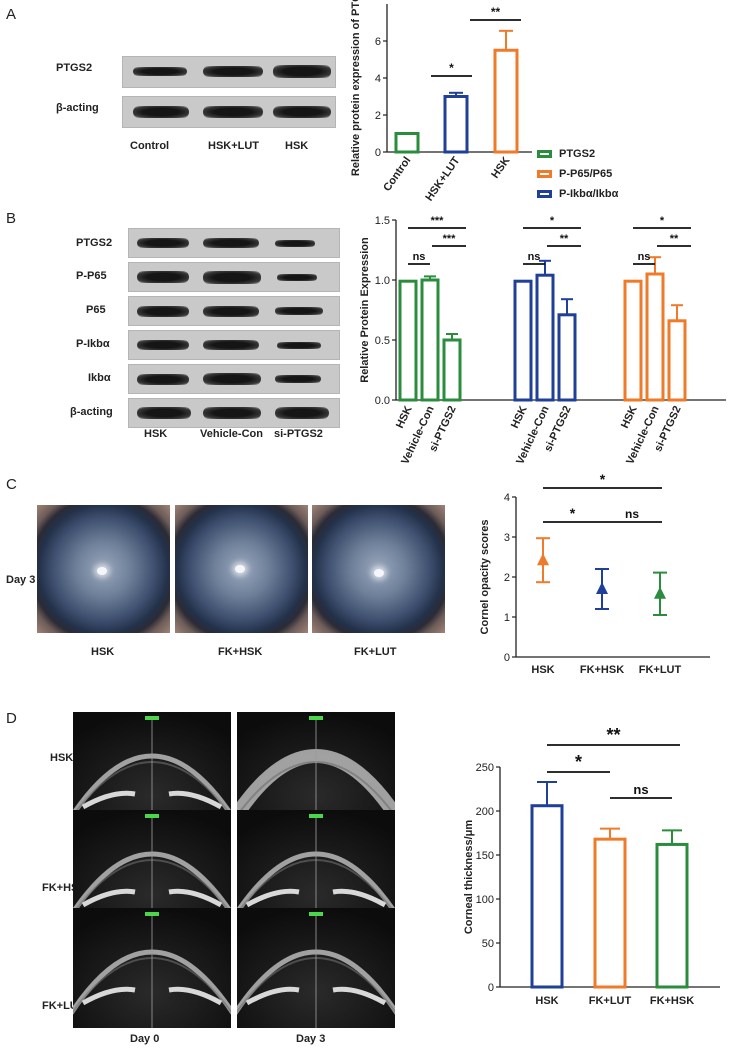 This screenshot has width=731, height=1049. I want to click on legend-label: PTGS2, so click(577, 154).